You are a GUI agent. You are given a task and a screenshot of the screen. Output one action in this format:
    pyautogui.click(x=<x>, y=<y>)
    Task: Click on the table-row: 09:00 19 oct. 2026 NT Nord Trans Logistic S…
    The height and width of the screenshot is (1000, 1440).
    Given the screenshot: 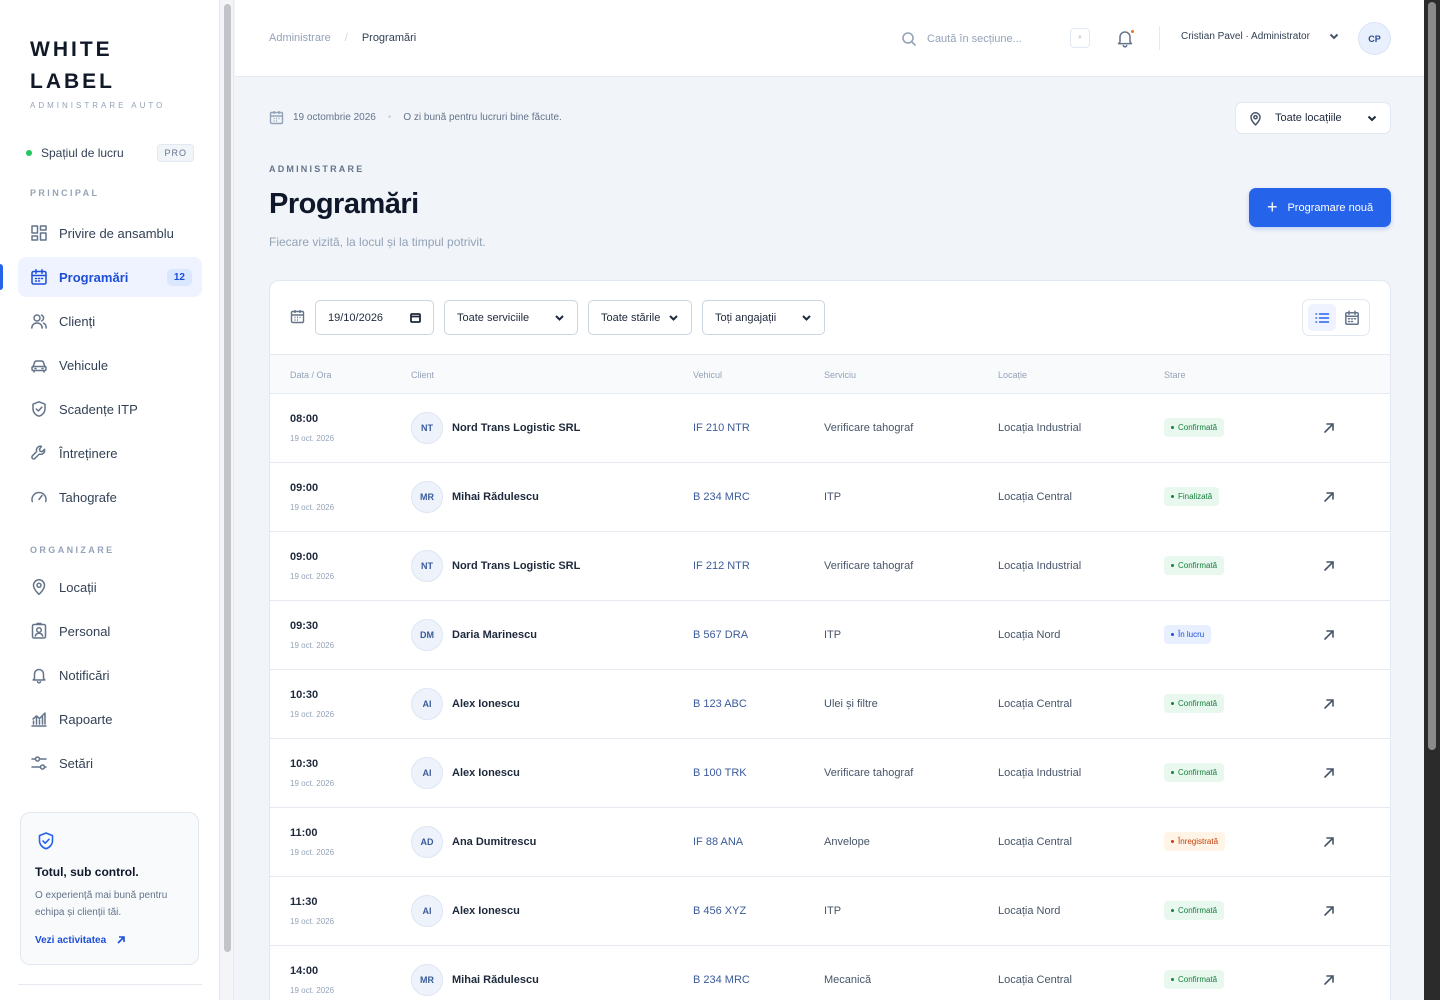 What is the action you would take?
    pyautogui.click(x=830, y=566)
    